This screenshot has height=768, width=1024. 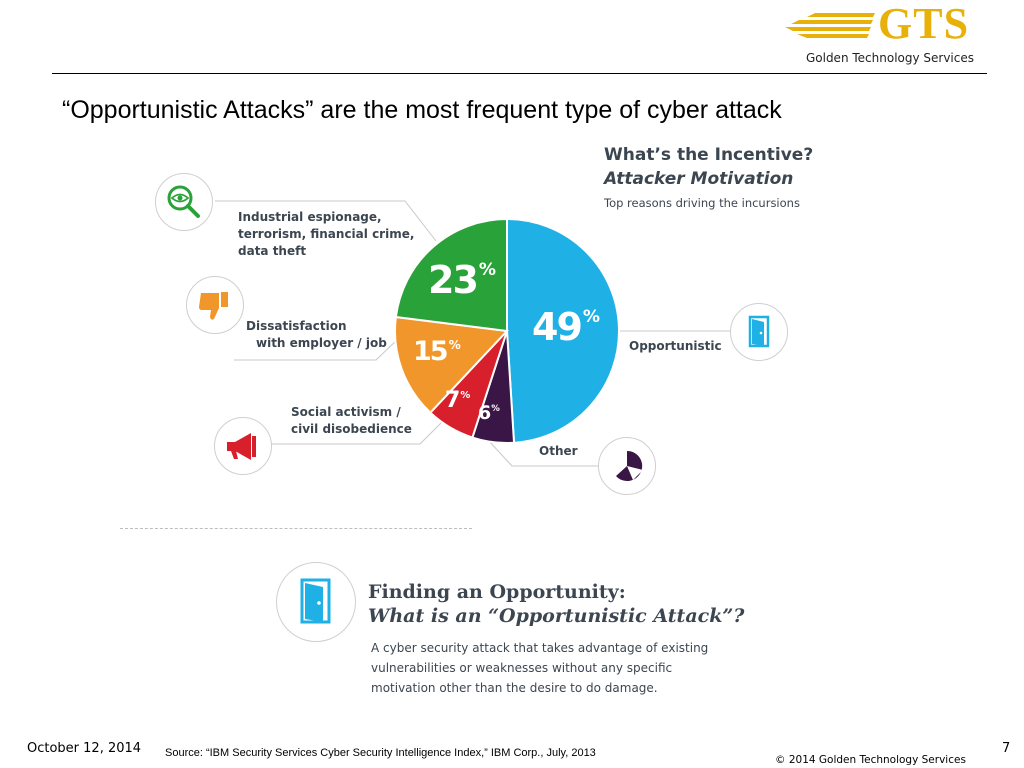 What do you see at coordinates (215, 305) in the screenshot?
I see `thumbs-down-icon` at bounding box center [215, 305].